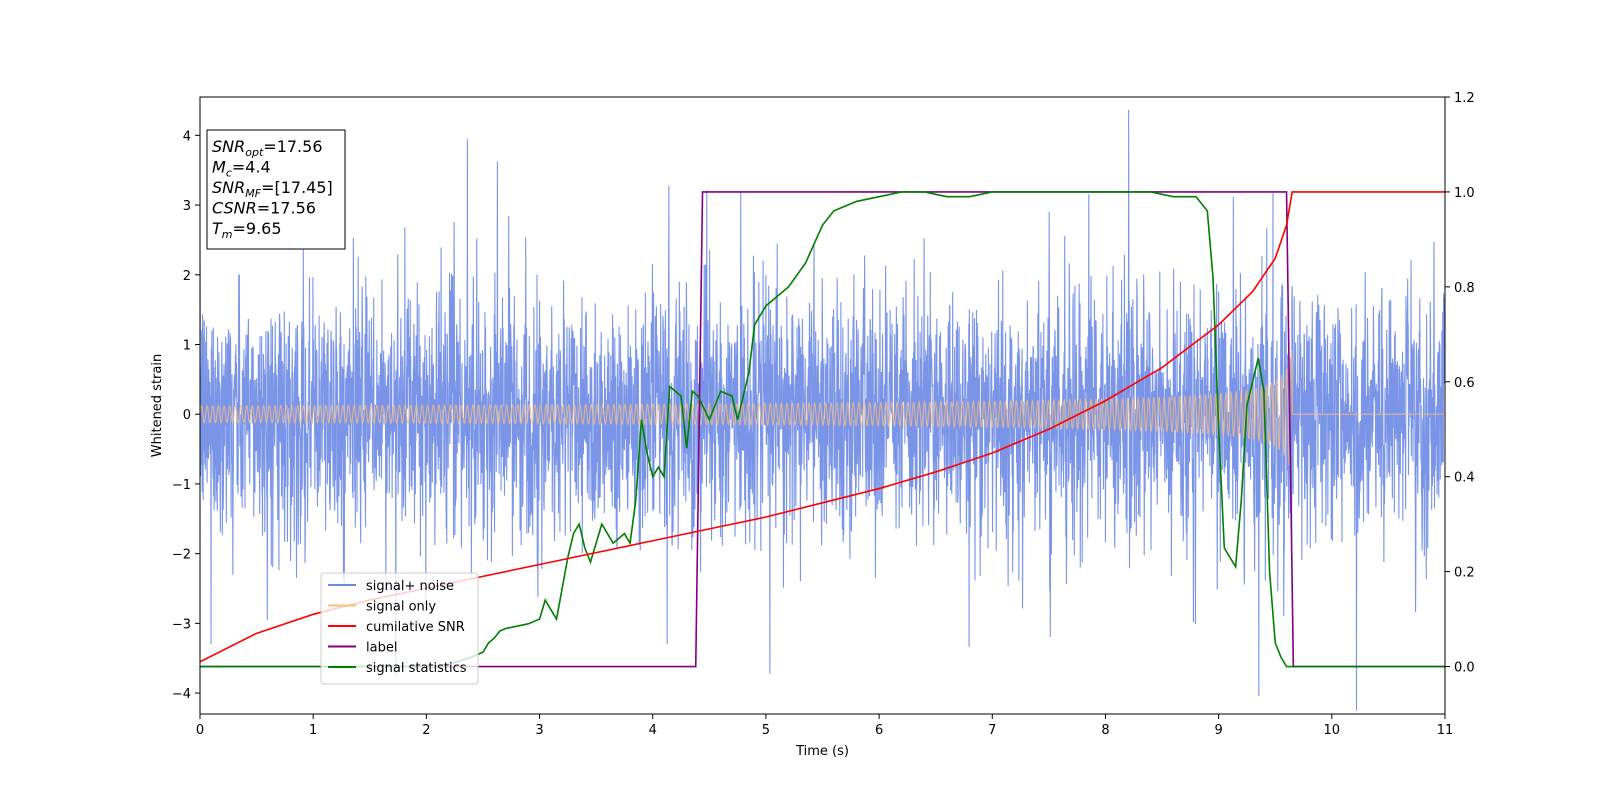  I want to click on x-tick-label: 4, so click(653, 730).